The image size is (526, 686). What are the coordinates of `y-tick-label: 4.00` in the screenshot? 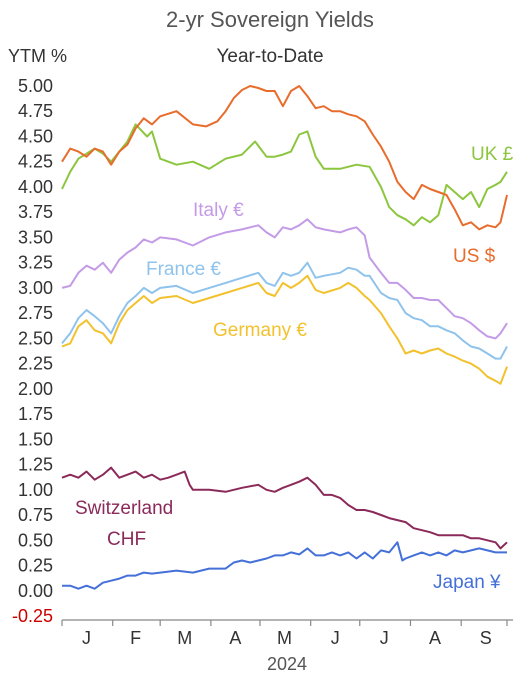 It's located at (35, 187).